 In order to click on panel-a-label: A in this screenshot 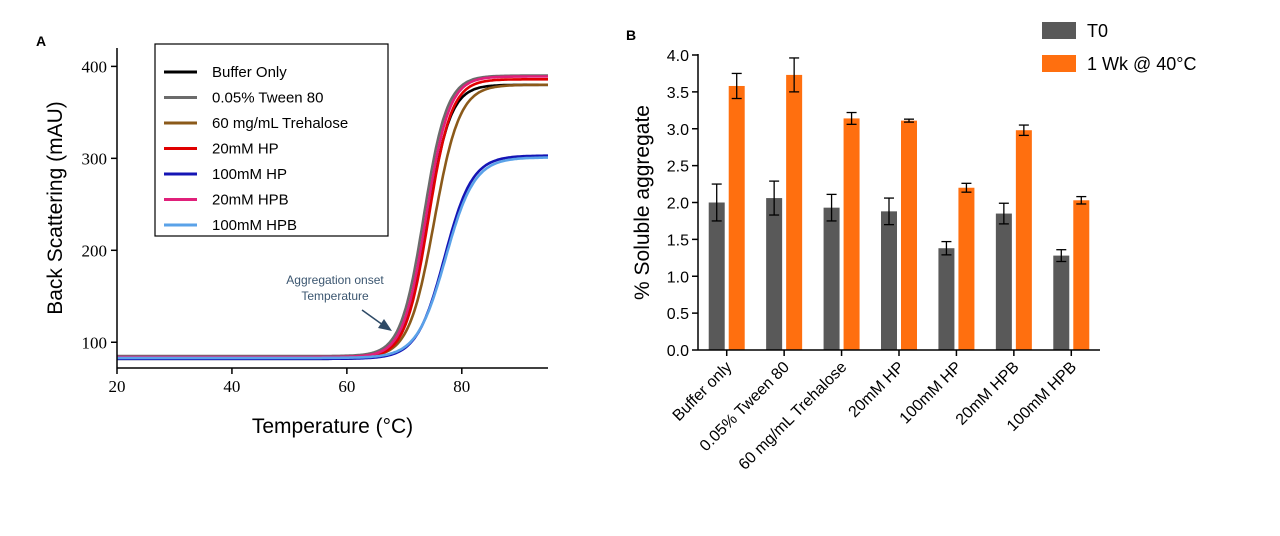, I will do `click(41, 41)`.